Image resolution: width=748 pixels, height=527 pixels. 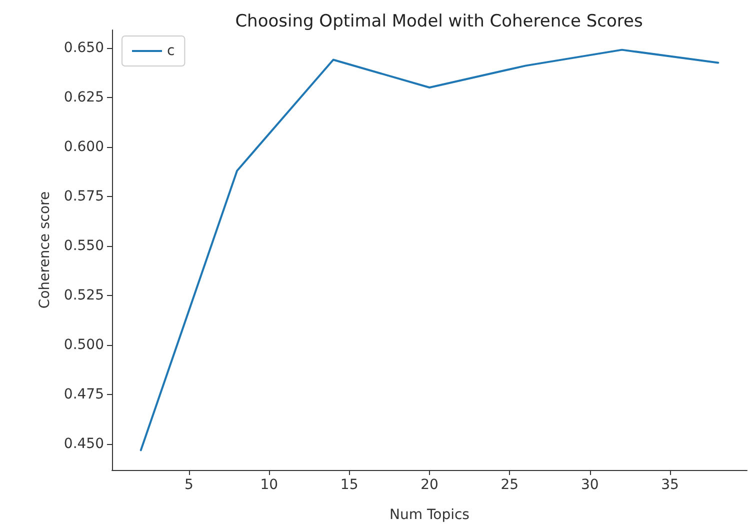 What do you see at coordinates (349, 485) in the screenshot?
I see `x-tick-label: 15` at bounding box center [349, 485].